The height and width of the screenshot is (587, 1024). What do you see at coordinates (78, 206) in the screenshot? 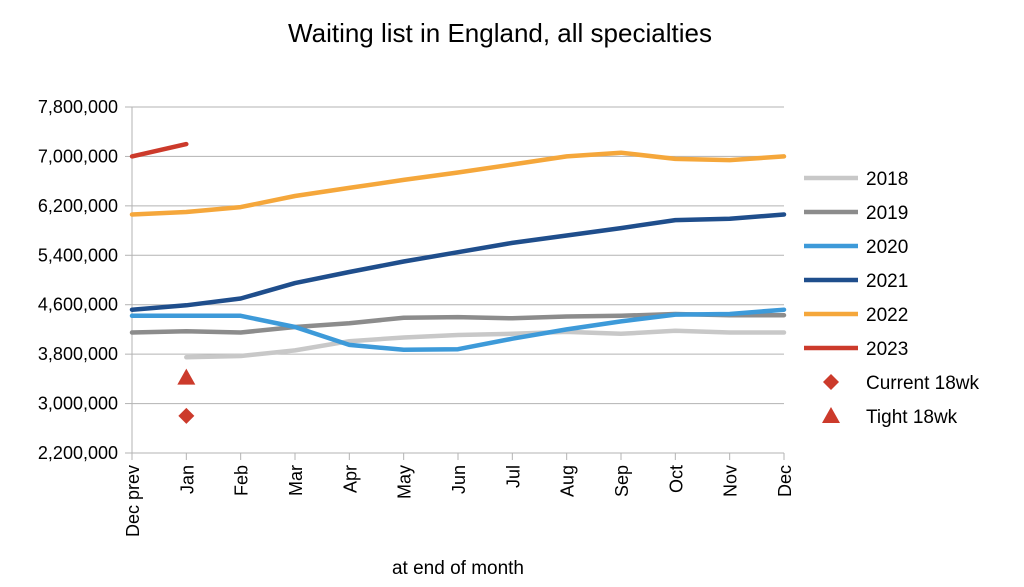
I see `y-tick-label: 6,200,000` at bounding box center [78, 206].